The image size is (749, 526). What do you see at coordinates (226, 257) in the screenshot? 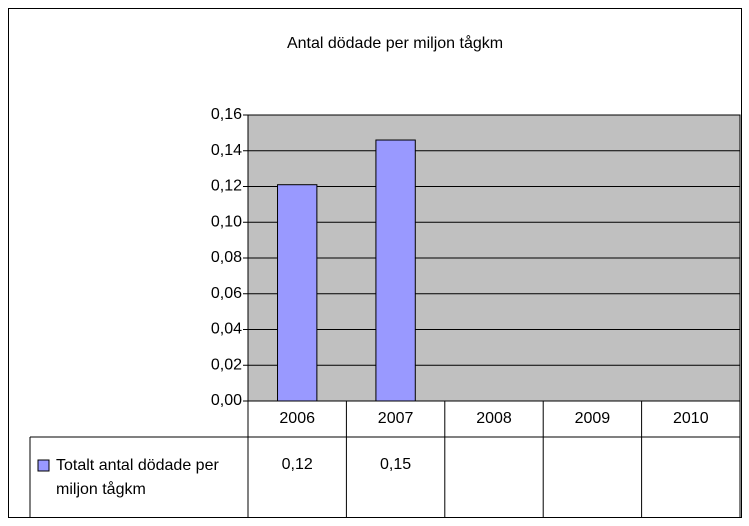
I see `y-tick-label: 0,08` at bounding box center [226, 257].